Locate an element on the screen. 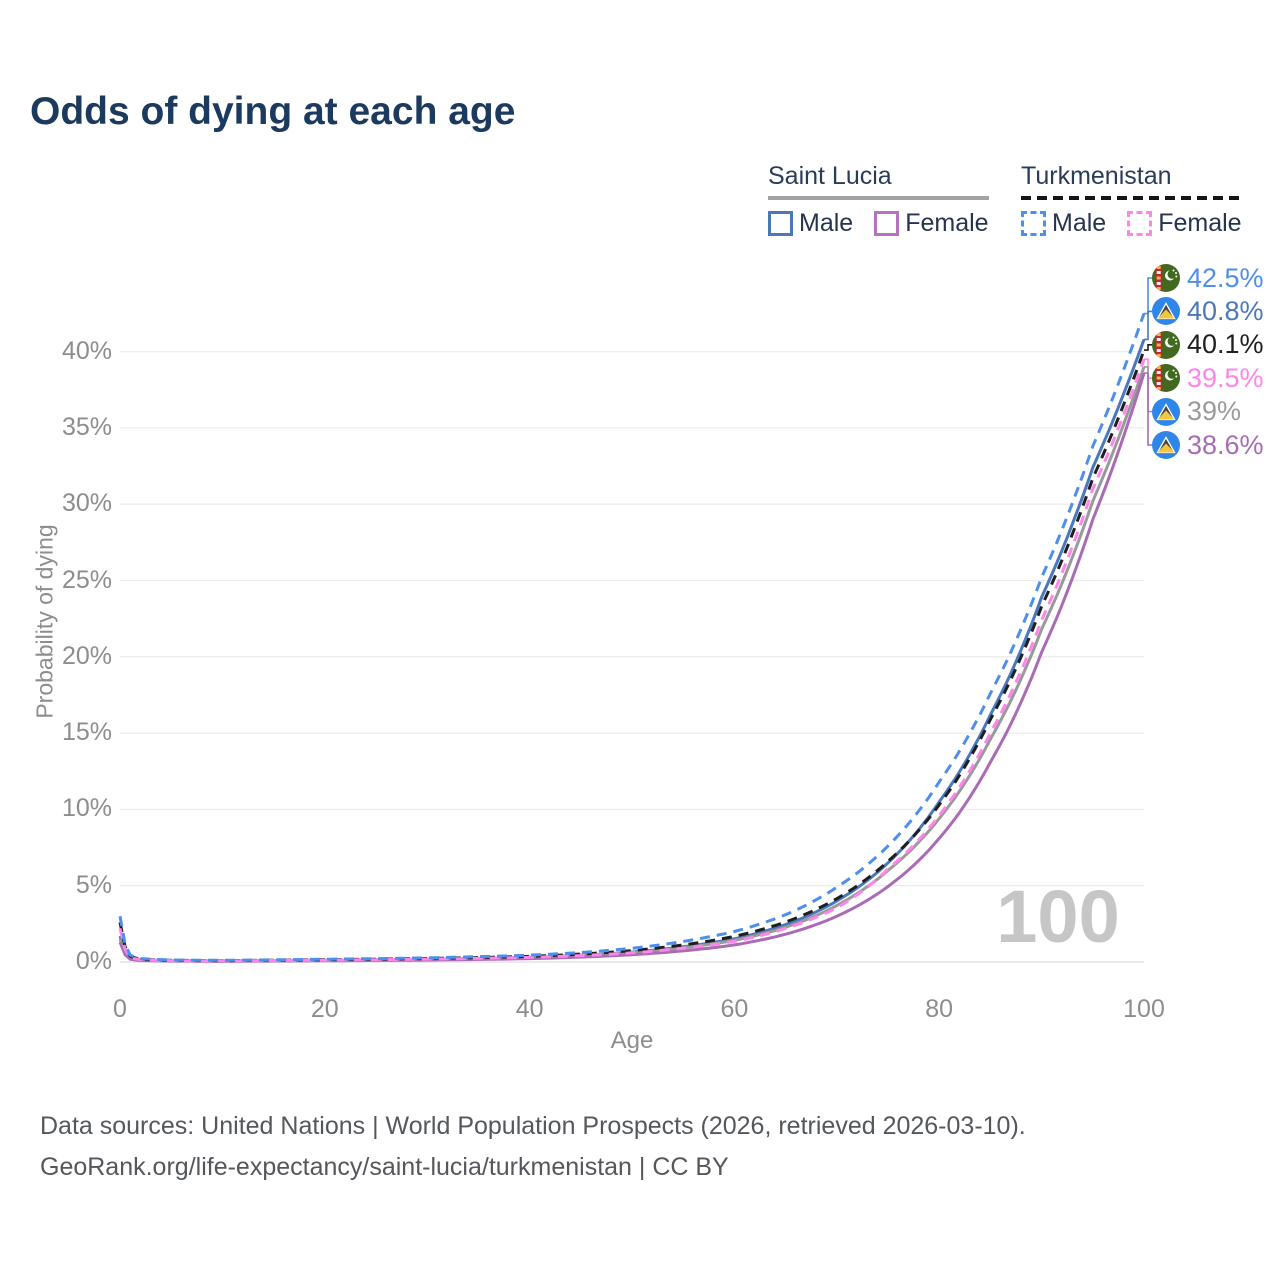 The width and height of the screenshot is (1280, 1280). connector-42.5% is located at coordinates (1148, 296).